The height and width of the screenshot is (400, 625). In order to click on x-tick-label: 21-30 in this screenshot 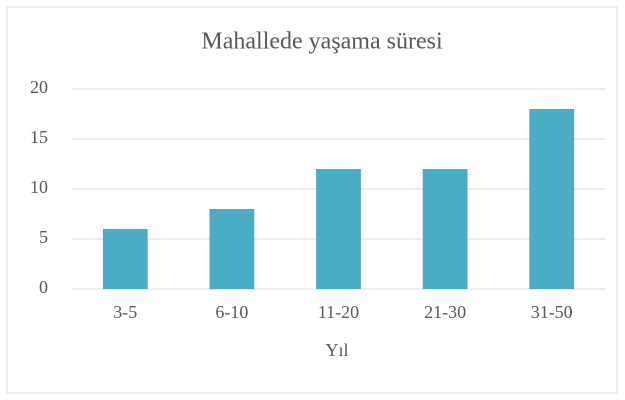, I will do `click(445, 312)`.